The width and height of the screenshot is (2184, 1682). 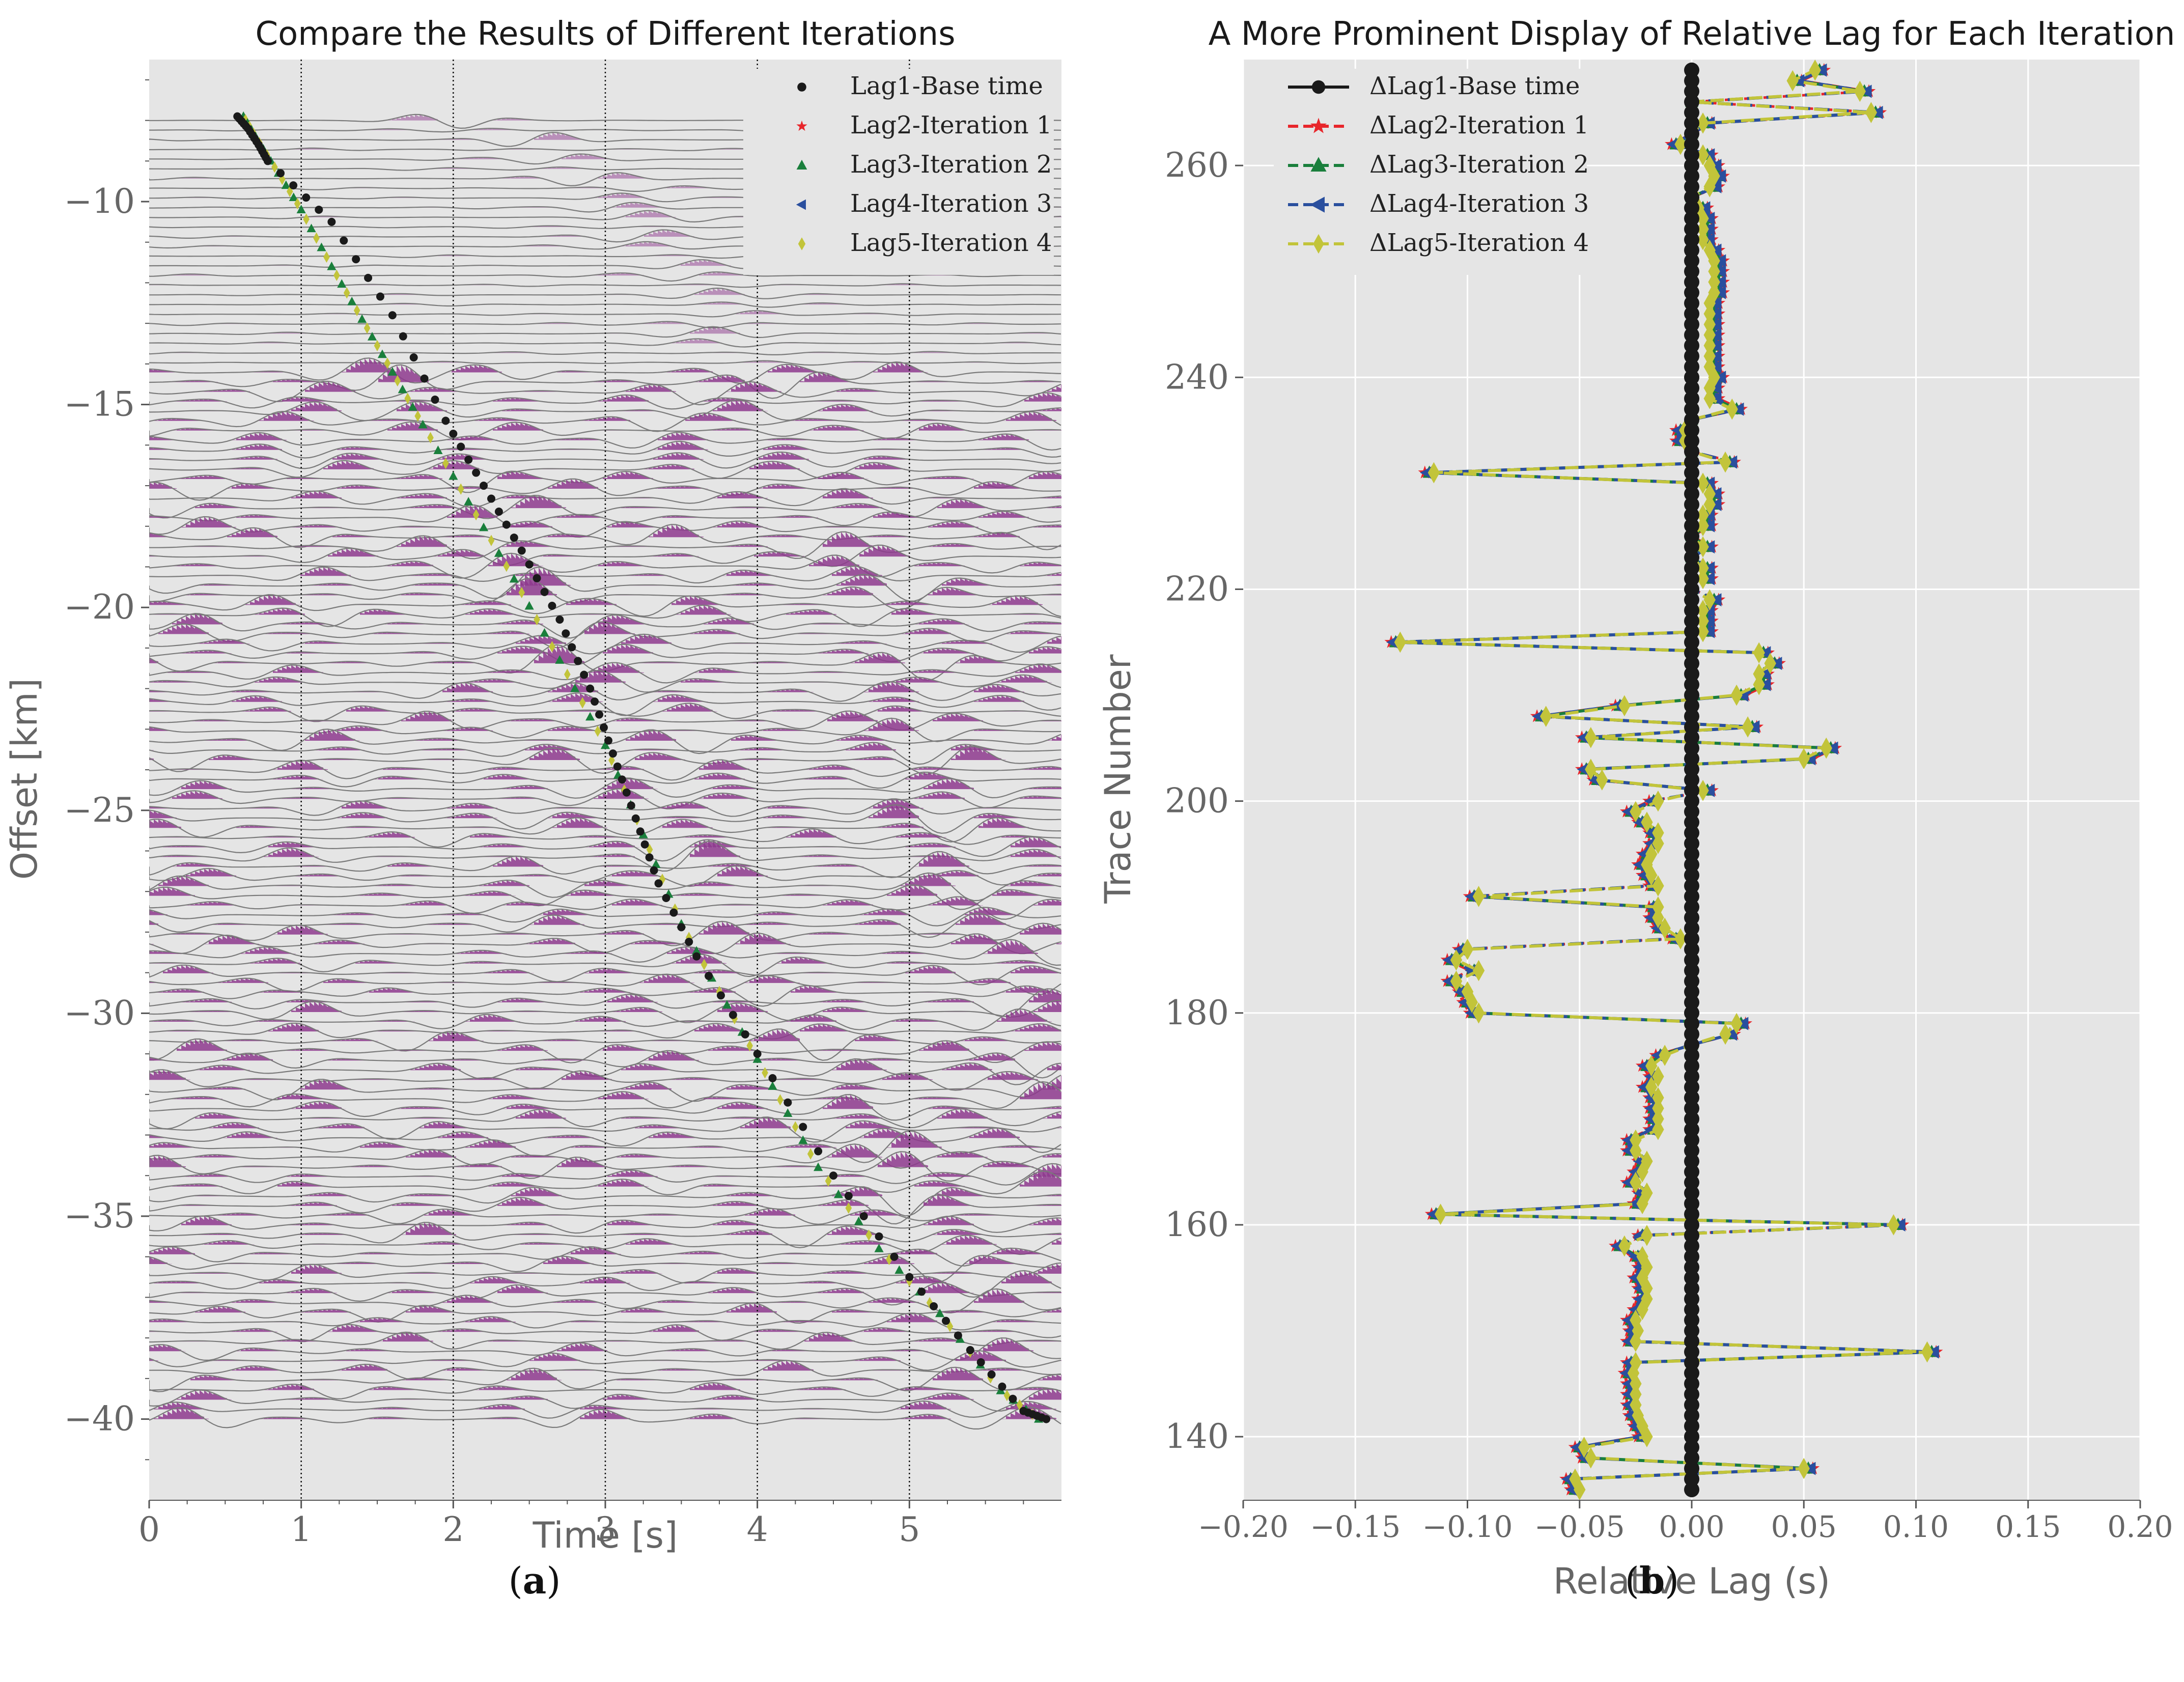 I want to click on x-tick-label: 5, so click(x=909, y=1529).